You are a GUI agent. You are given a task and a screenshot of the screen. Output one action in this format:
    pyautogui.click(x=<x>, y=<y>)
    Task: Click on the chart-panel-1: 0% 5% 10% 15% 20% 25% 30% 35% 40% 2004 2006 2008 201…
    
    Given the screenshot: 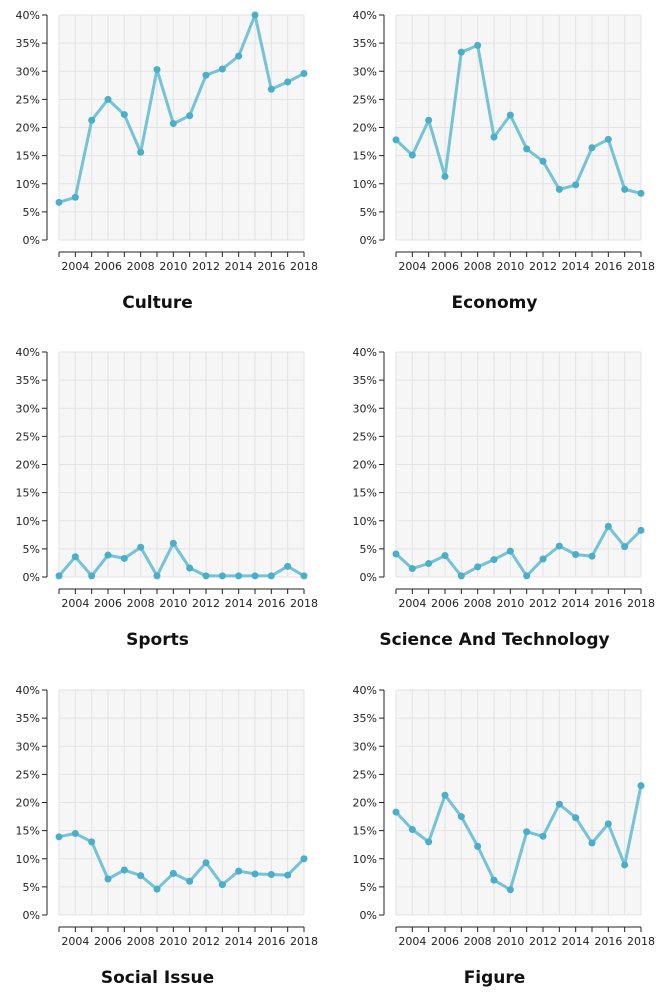 What is the action you would take?
    pyautogui.click(x=504, y=161)
    